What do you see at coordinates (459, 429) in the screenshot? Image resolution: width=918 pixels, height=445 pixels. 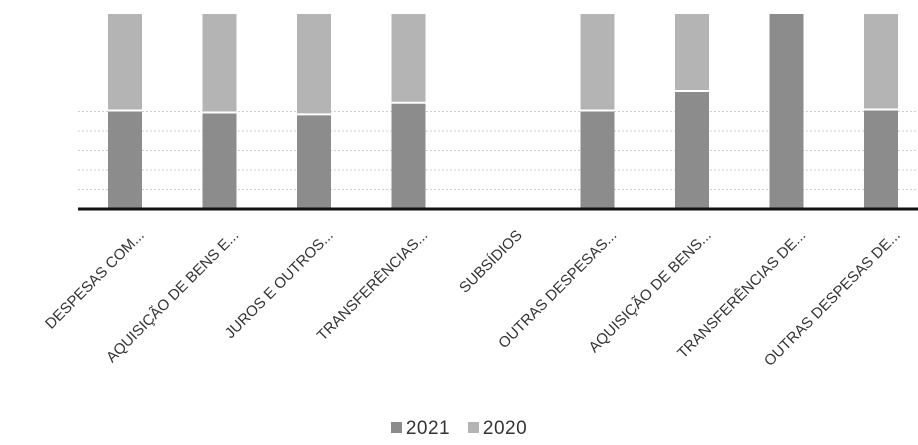 I see `legend: 2021 2020` at bounding box center [459, 429].